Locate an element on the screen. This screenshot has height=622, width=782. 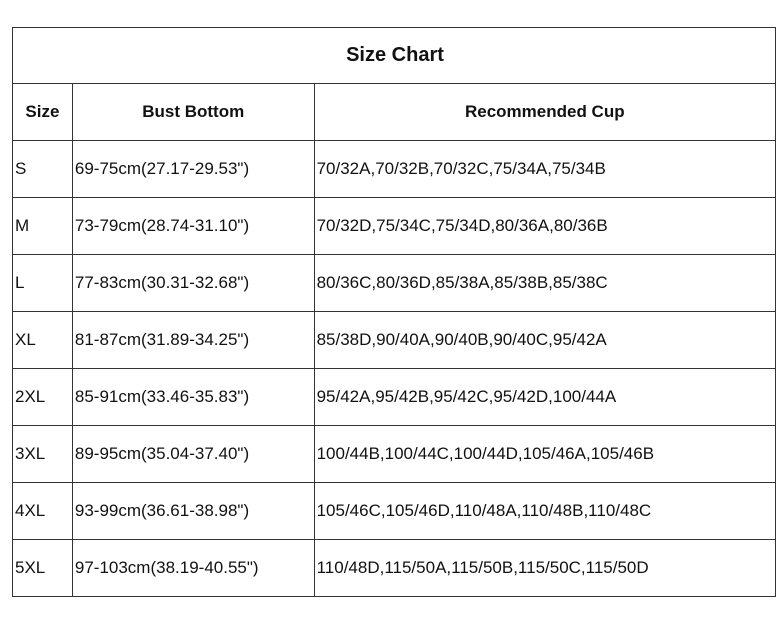
header-bust-bottom: Bust Bottom is located at coordinates (193, 112).